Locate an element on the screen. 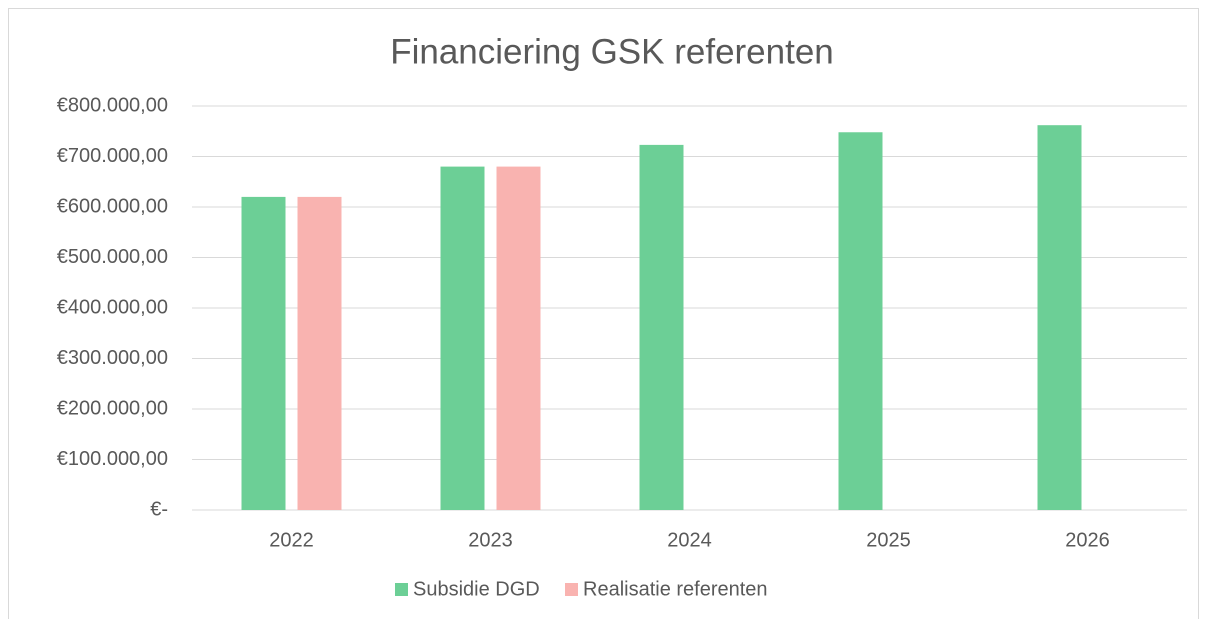  y-tick-label: €700.000,00 is located at coordinates (112, 156).